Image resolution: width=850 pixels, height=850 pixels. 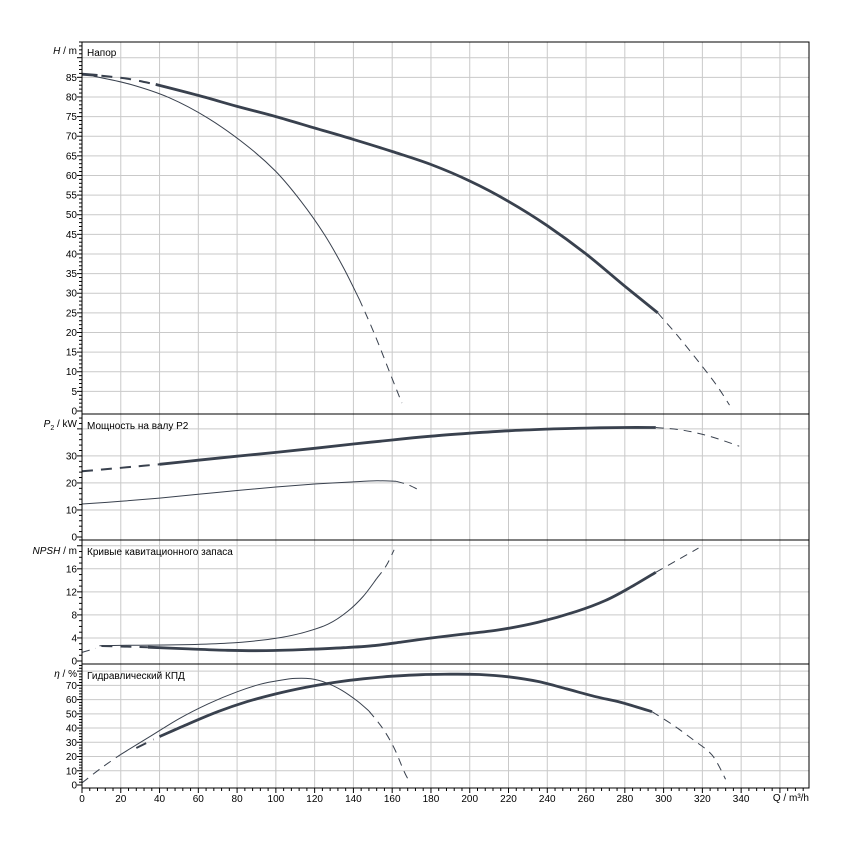 I want to click on y-tick-label: 4, so click(x=74, y=638).